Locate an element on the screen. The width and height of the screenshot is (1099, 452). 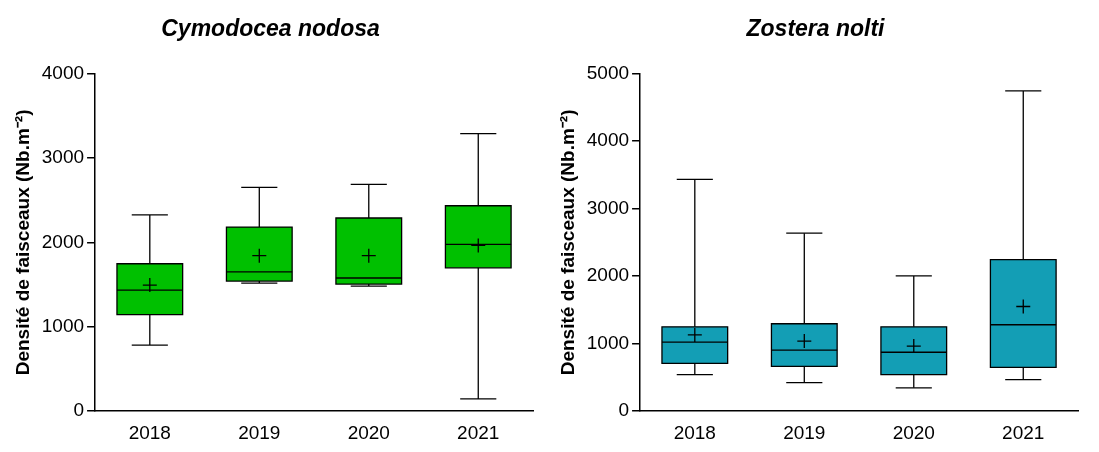
chart-title: Zostera nolti is located at coordinates (815, 28).